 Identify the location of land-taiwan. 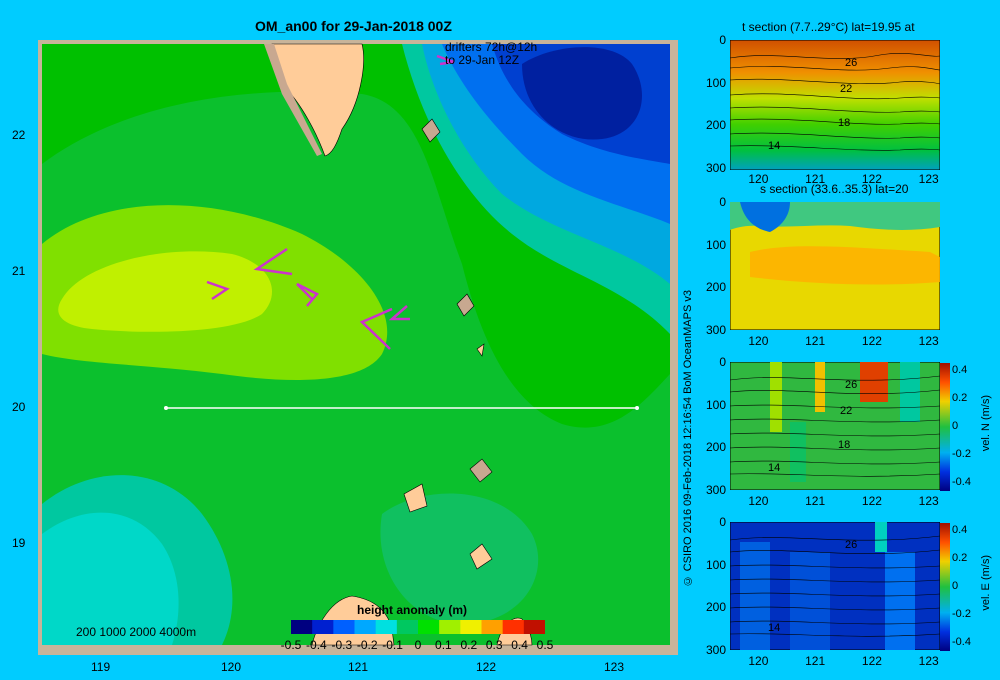
(317, 100).